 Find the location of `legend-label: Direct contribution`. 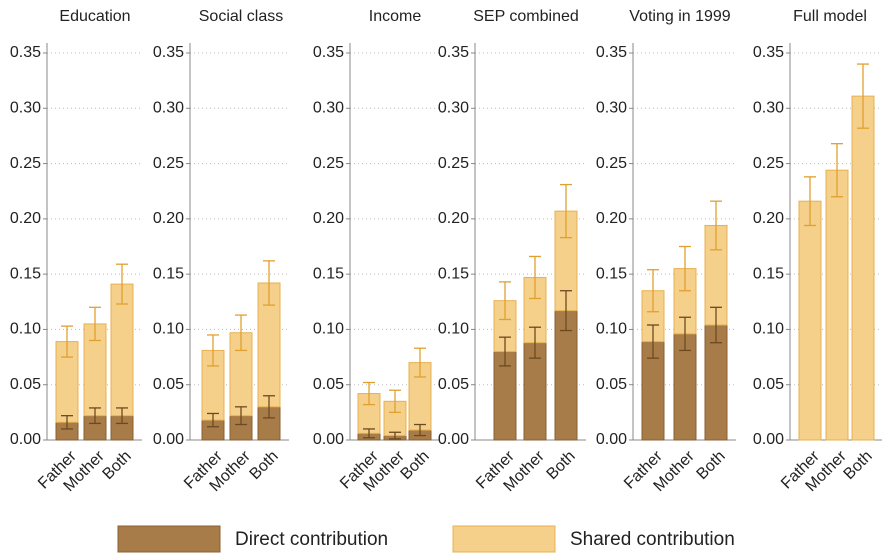

legend-label: Direct contribution is located at coordinates (311, 539).